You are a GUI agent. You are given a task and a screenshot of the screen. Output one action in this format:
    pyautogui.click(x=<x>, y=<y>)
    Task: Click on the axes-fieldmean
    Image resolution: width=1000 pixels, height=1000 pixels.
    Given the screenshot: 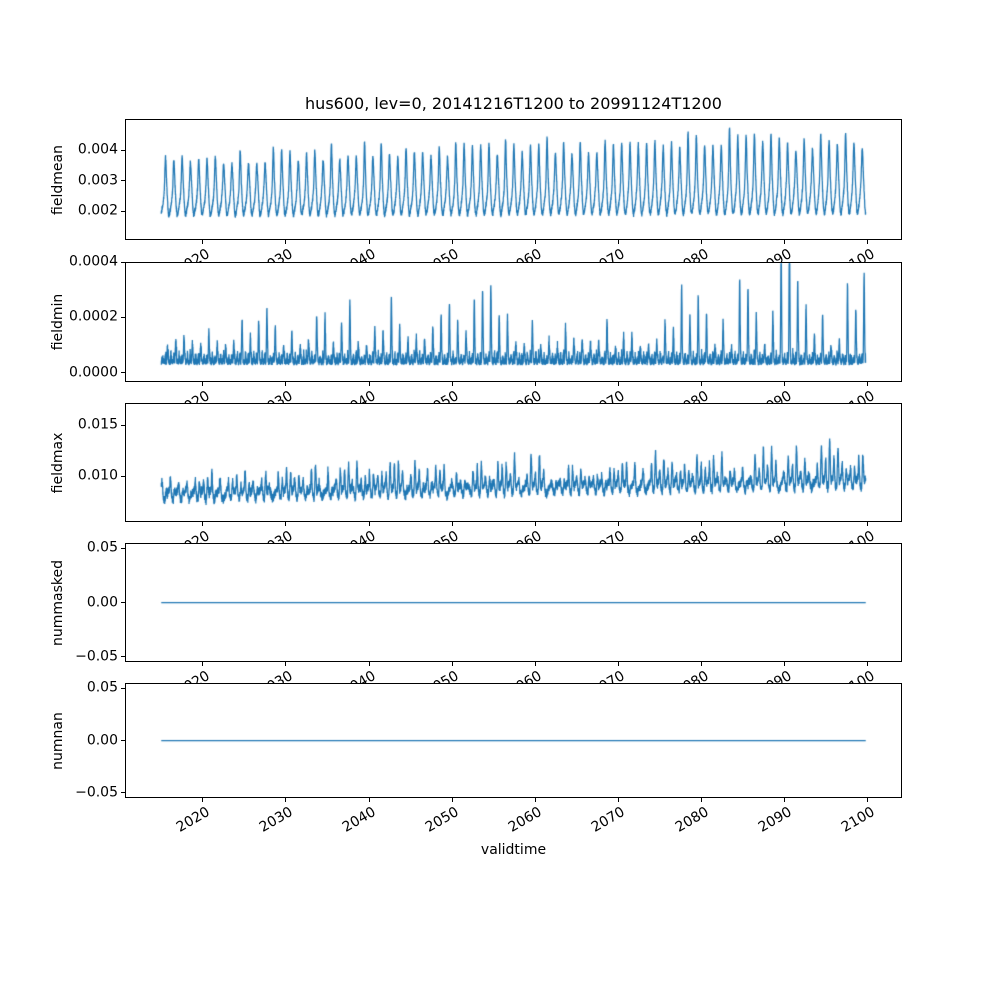 What is the action you would take?
    pyautogui.click(x=513, y=179)
    